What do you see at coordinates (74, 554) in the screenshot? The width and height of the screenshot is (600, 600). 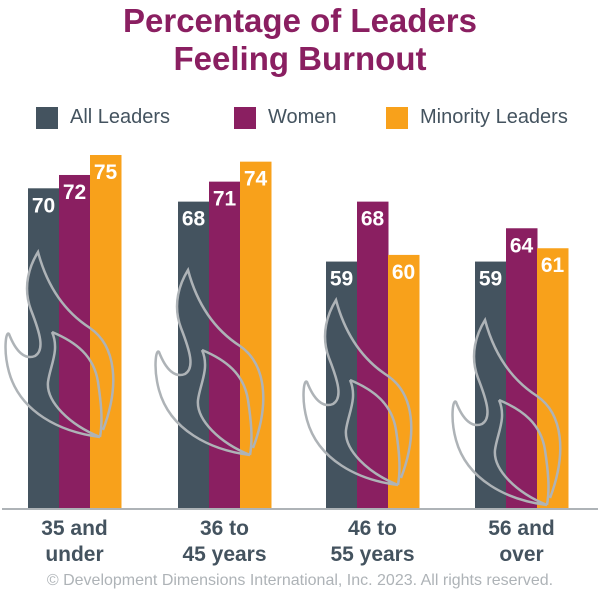 I see `category-label: under` at bounding box center [74, 554].